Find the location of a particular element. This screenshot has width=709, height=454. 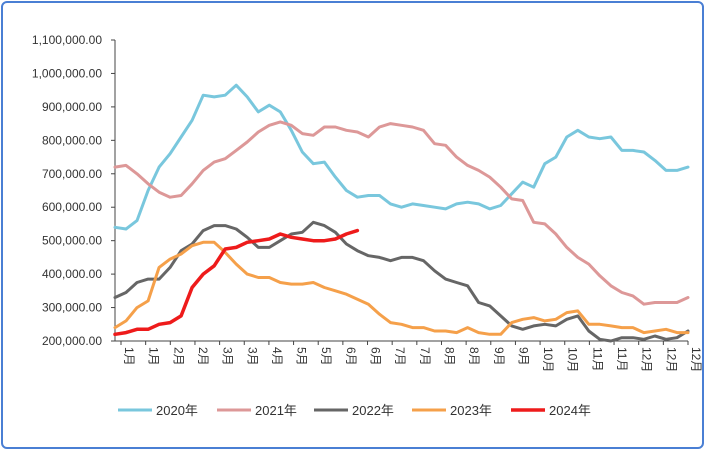

x-tick-label: 4月 is located at coordinates (277, 356).